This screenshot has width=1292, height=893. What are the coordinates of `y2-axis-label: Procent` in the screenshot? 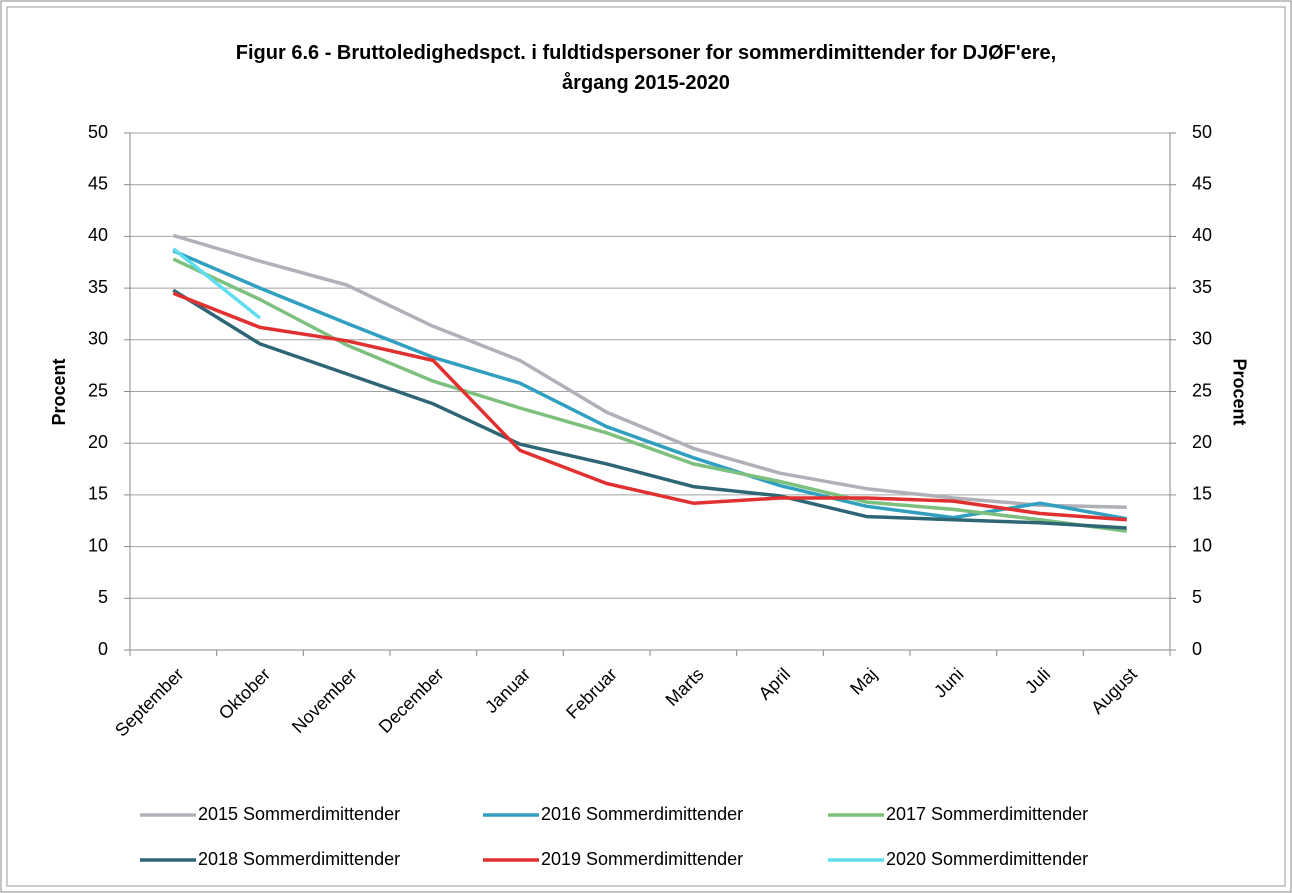 It's located at (1239, 391).